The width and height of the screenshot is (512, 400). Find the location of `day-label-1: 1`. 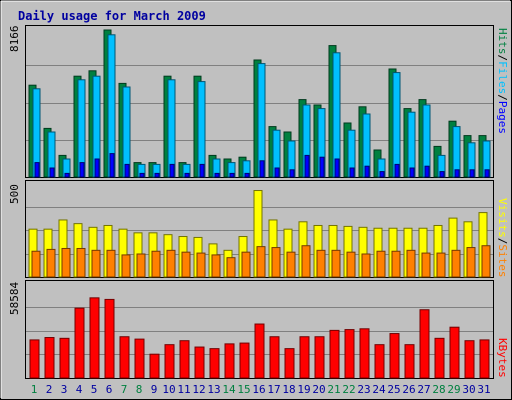

day-label-1: 1 is located at coordinates (34, 389).